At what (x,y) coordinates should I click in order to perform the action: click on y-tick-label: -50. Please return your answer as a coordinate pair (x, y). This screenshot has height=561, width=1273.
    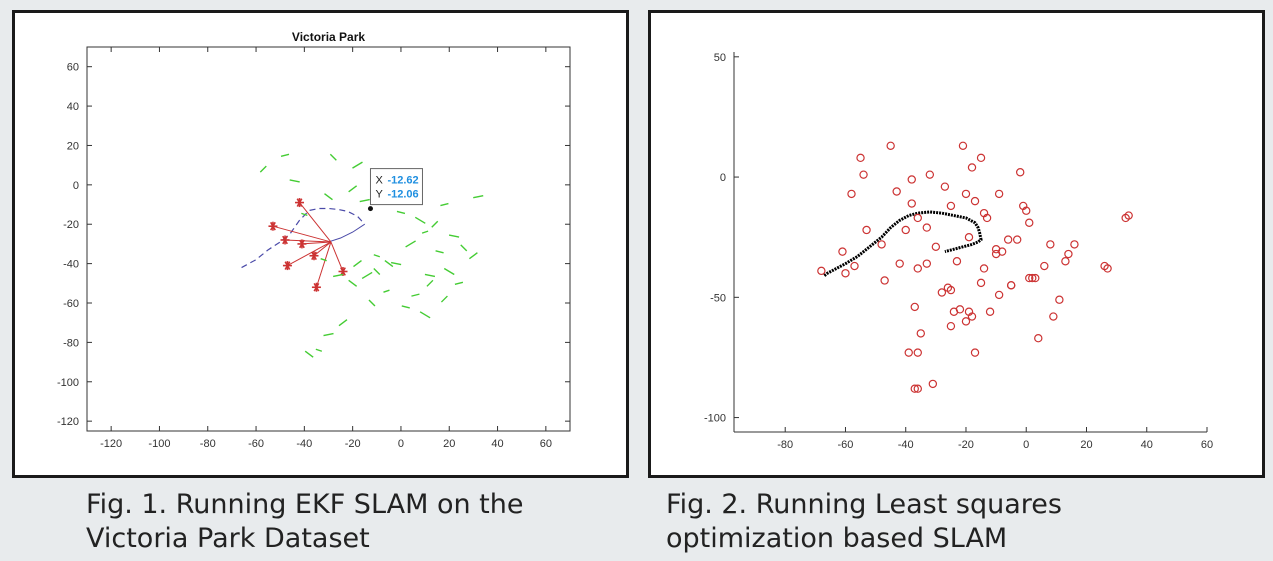
    Looking at the image, I should click on (718, 298).